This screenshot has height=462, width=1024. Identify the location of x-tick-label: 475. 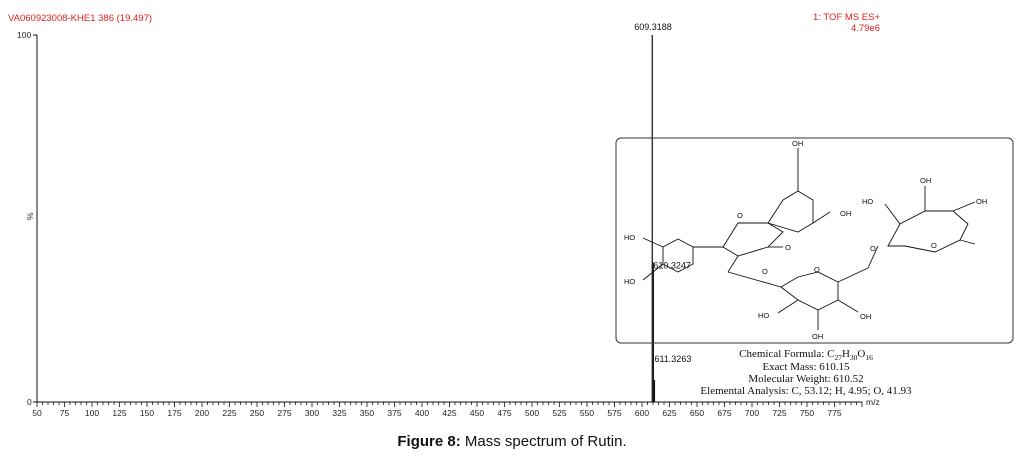
(504, 413).